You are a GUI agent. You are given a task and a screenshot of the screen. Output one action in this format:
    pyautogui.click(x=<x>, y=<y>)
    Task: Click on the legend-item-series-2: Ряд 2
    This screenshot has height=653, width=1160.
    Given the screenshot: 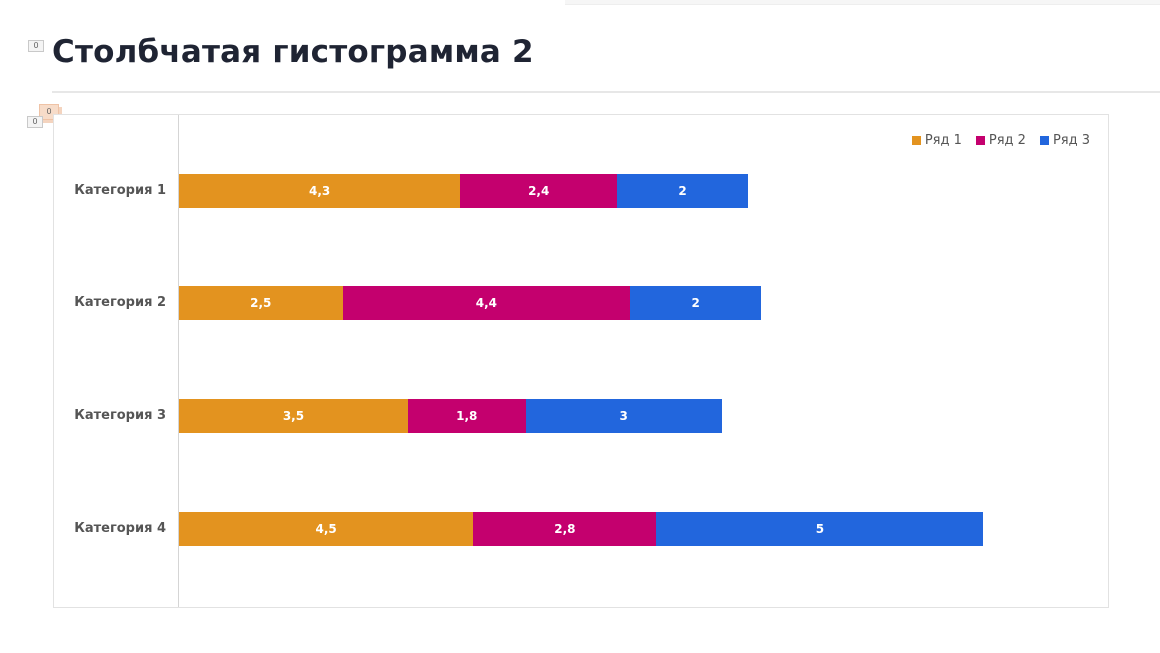 What is the action you would take?
    pyautogui.click(x=1000, y=140)
    